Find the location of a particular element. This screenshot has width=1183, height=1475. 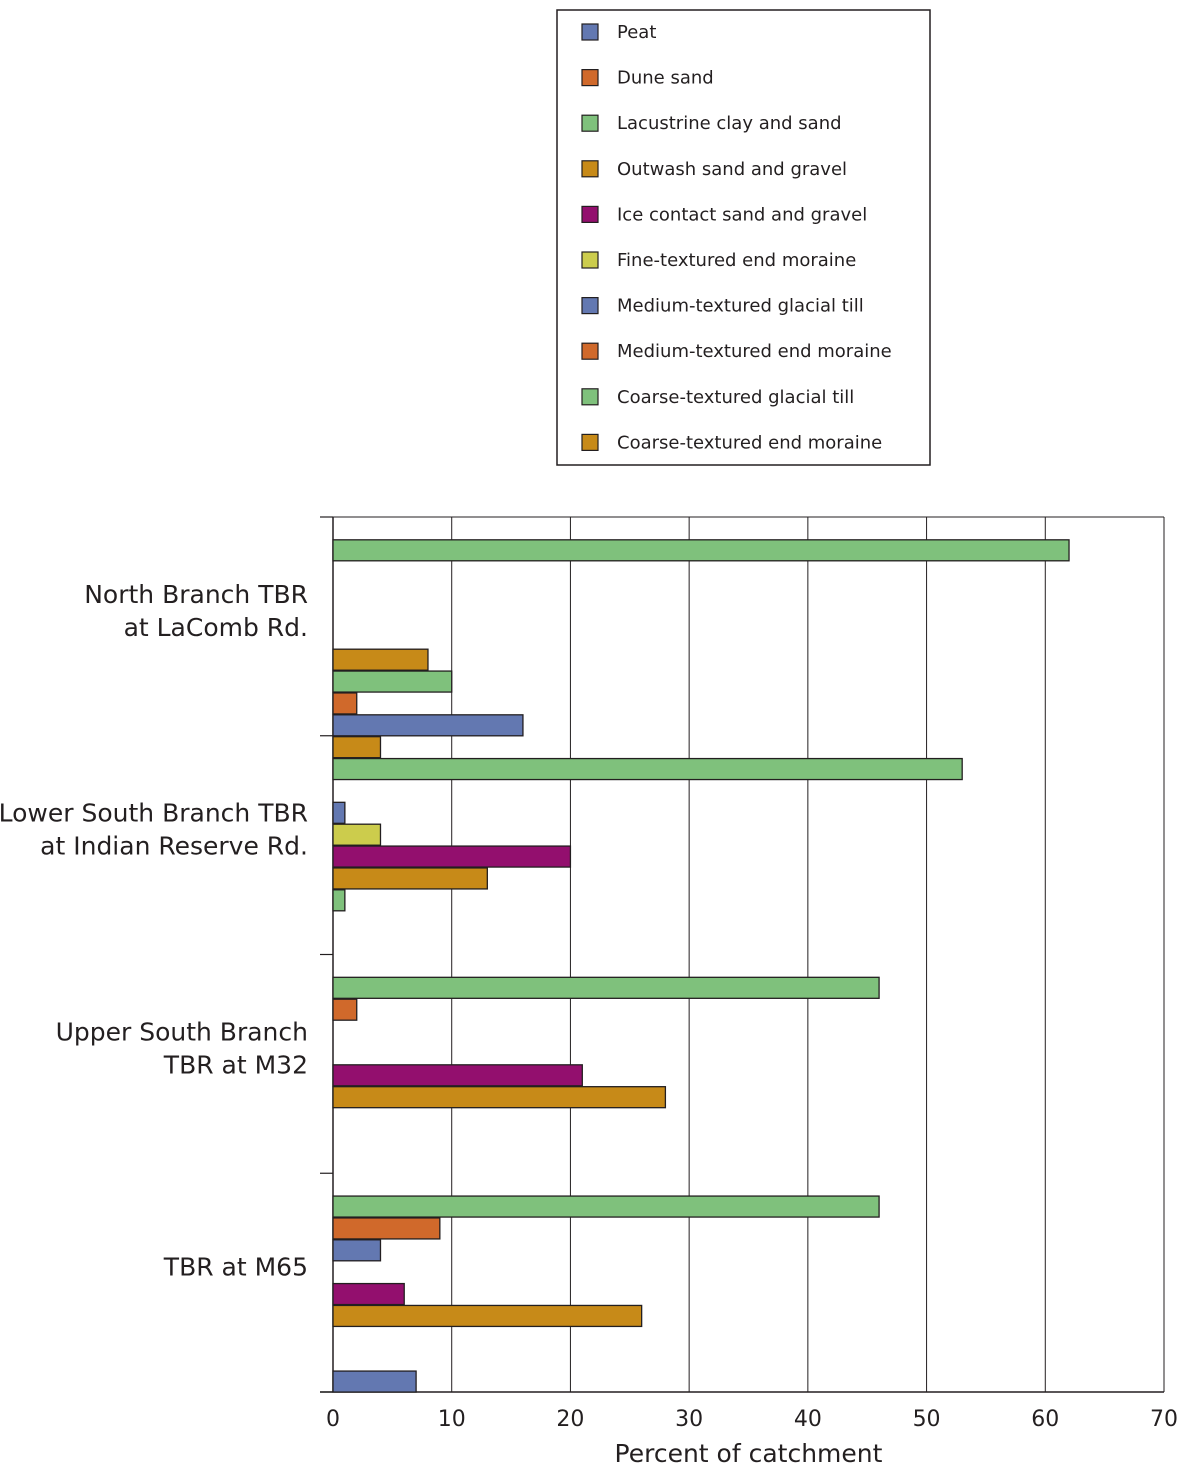

legend-label-ice-contact-sand-and-gravel: Ice contact sand and gravel is located at coordinates (742, 214).